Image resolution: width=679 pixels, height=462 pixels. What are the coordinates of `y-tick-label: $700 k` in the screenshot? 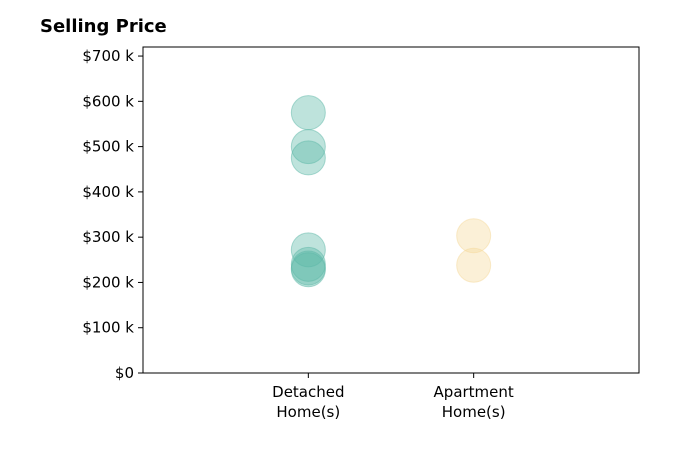 It's located at (108, 56).